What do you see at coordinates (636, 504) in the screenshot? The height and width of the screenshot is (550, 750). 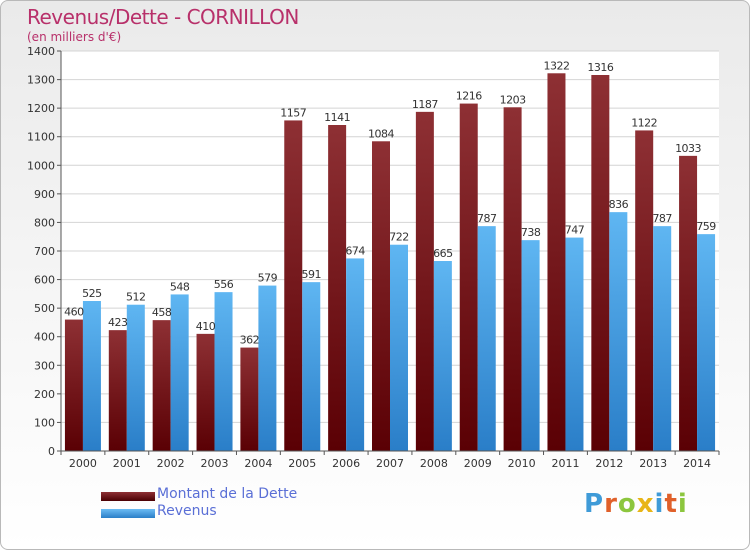 I see `proxiti-logo: Proxiti` at bounding box center [636, 504].